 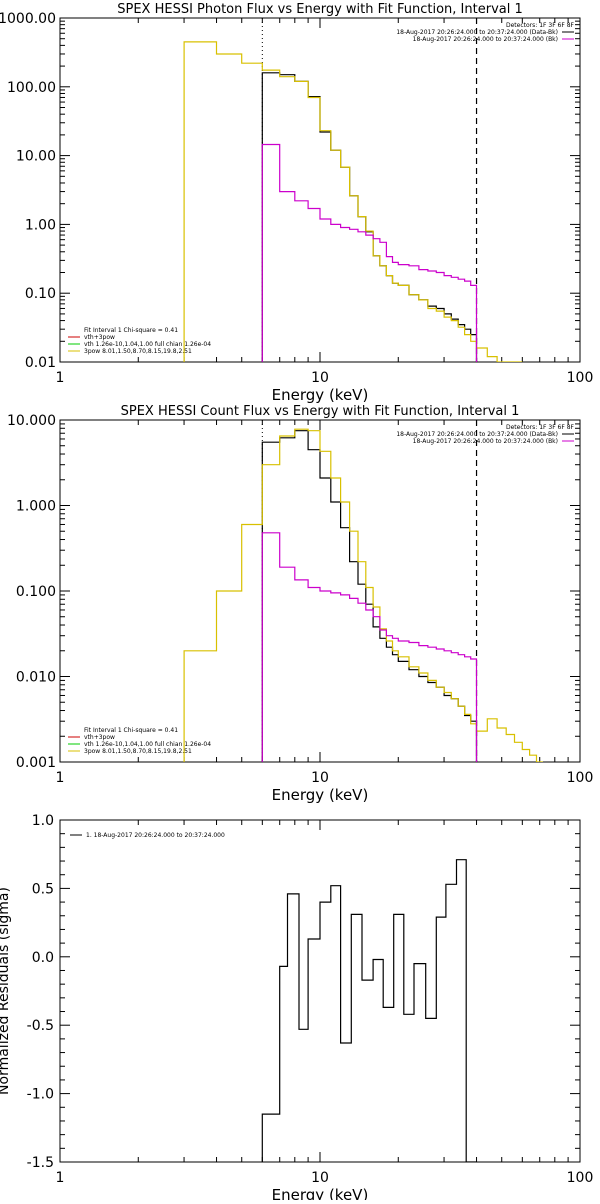 What do you see at coordinates (36, 763) in the screenshot?
I see `y-tick-label: 0.001` at bounding box center [36, 763].